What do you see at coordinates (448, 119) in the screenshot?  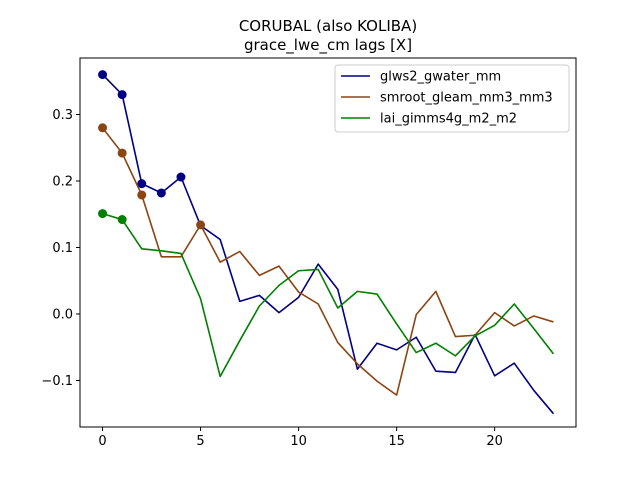 I see `legend-label: lai_gimms4g_m2_m2` at bounding box center [448, 119].